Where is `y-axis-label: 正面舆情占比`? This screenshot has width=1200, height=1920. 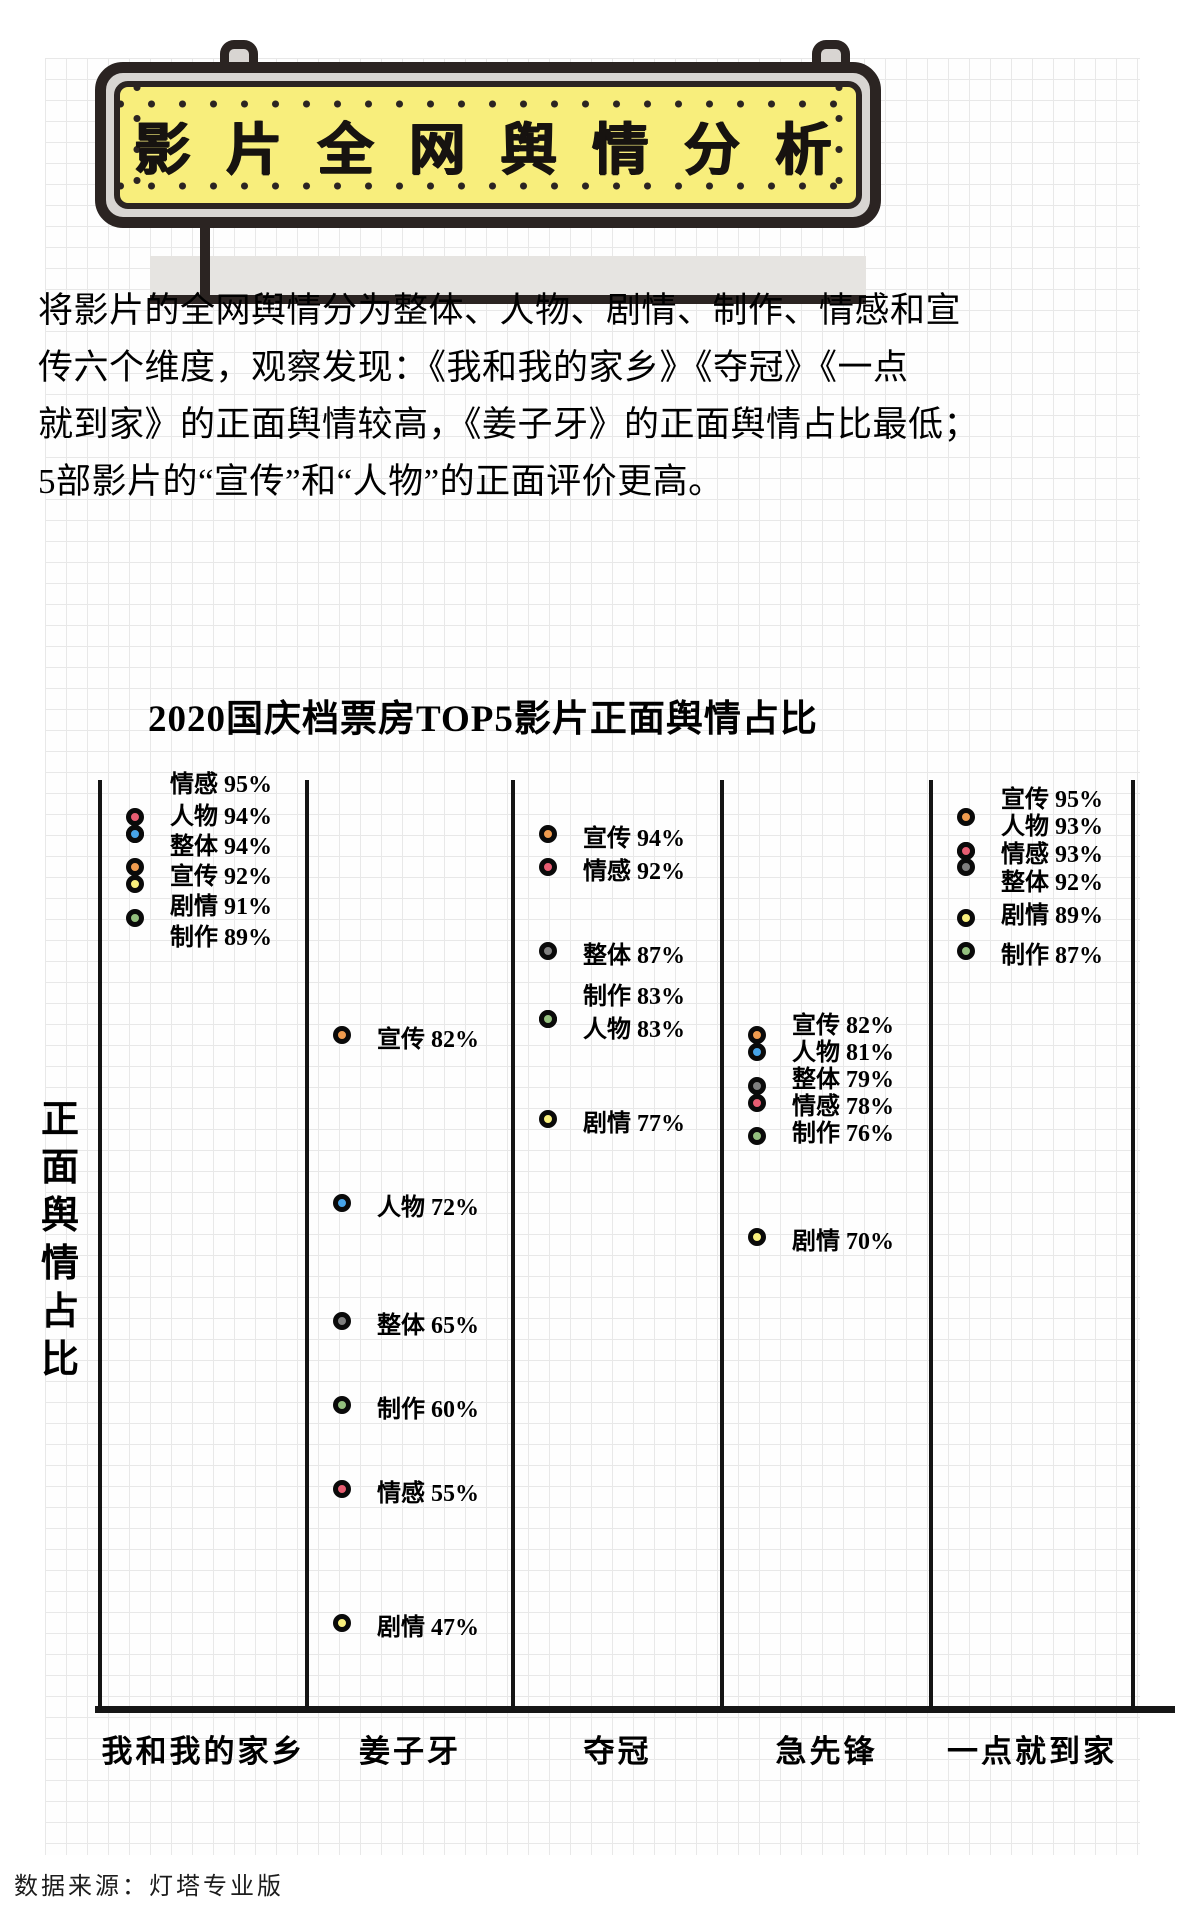 y-axis-label: 正面舆情占比 is located at coordinates (60, 1240).